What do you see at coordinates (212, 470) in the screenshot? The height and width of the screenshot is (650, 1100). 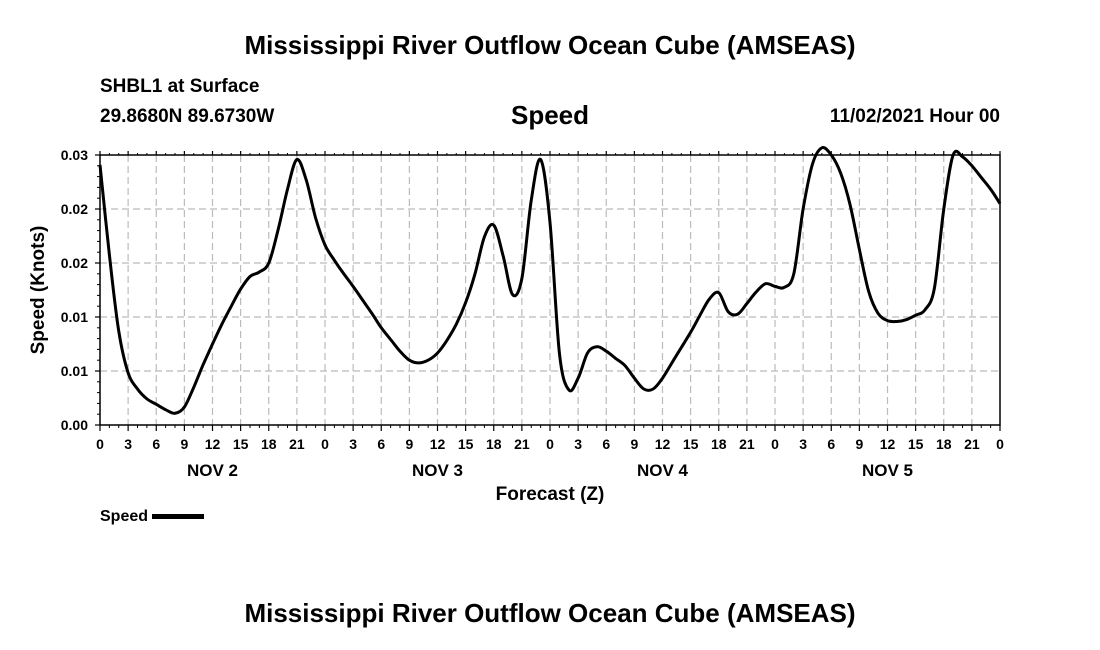 I see `day-label: NOV 2` at bounding box center [212, 470].